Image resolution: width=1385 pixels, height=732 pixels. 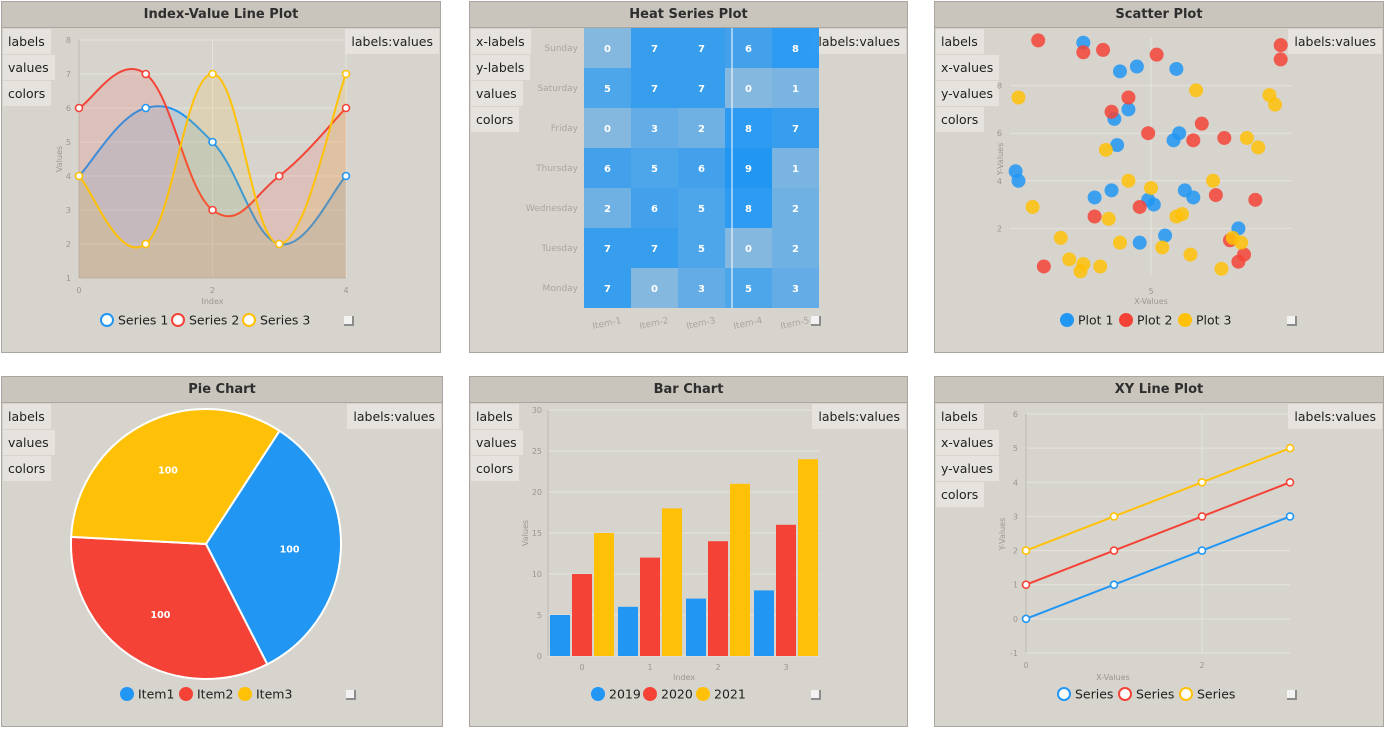 What do you see at coordinates (501, 41) in the screenshot?
I see `input-port-x-labels: x-labels` at bounding box center [501, 41].